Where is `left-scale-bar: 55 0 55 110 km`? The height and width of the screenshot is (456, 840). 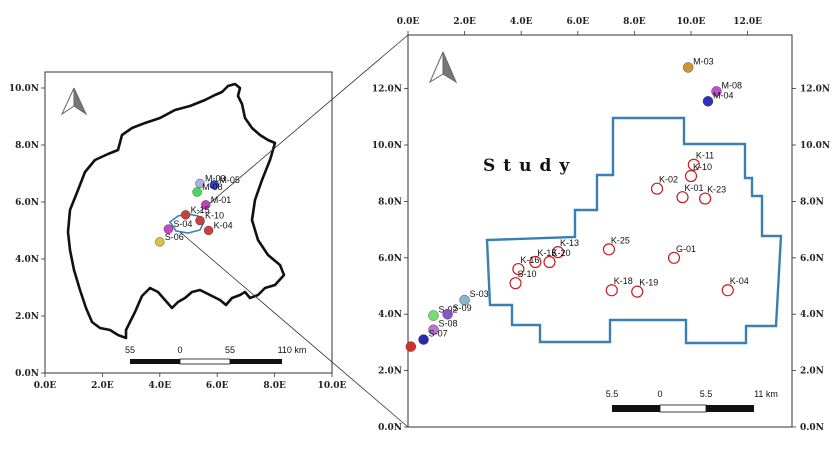
left-scale-bar: 55 0 55 110 km is located at coordinates (216, 355).